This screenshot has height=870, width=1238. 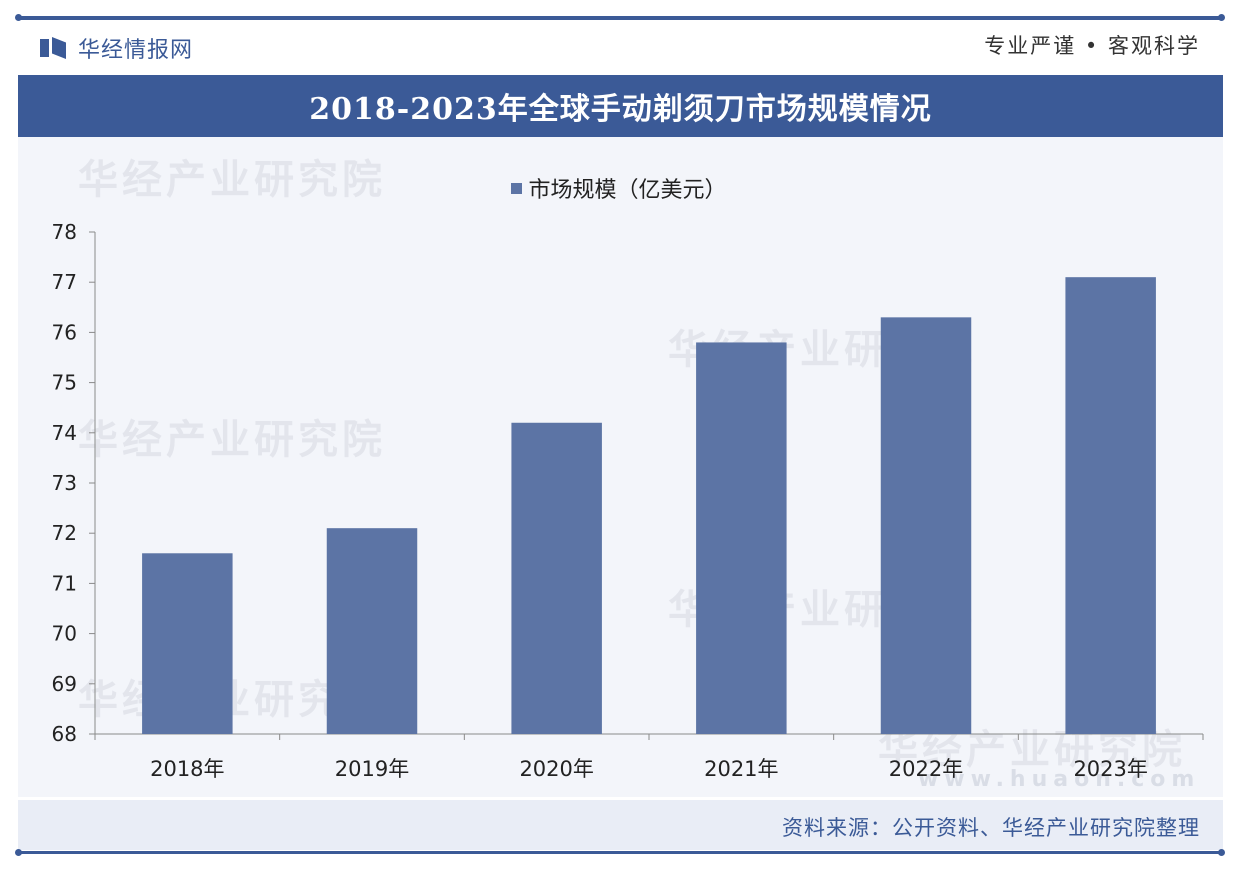 I want to click on y-tick-label: 70, so click(x=64, y=634).